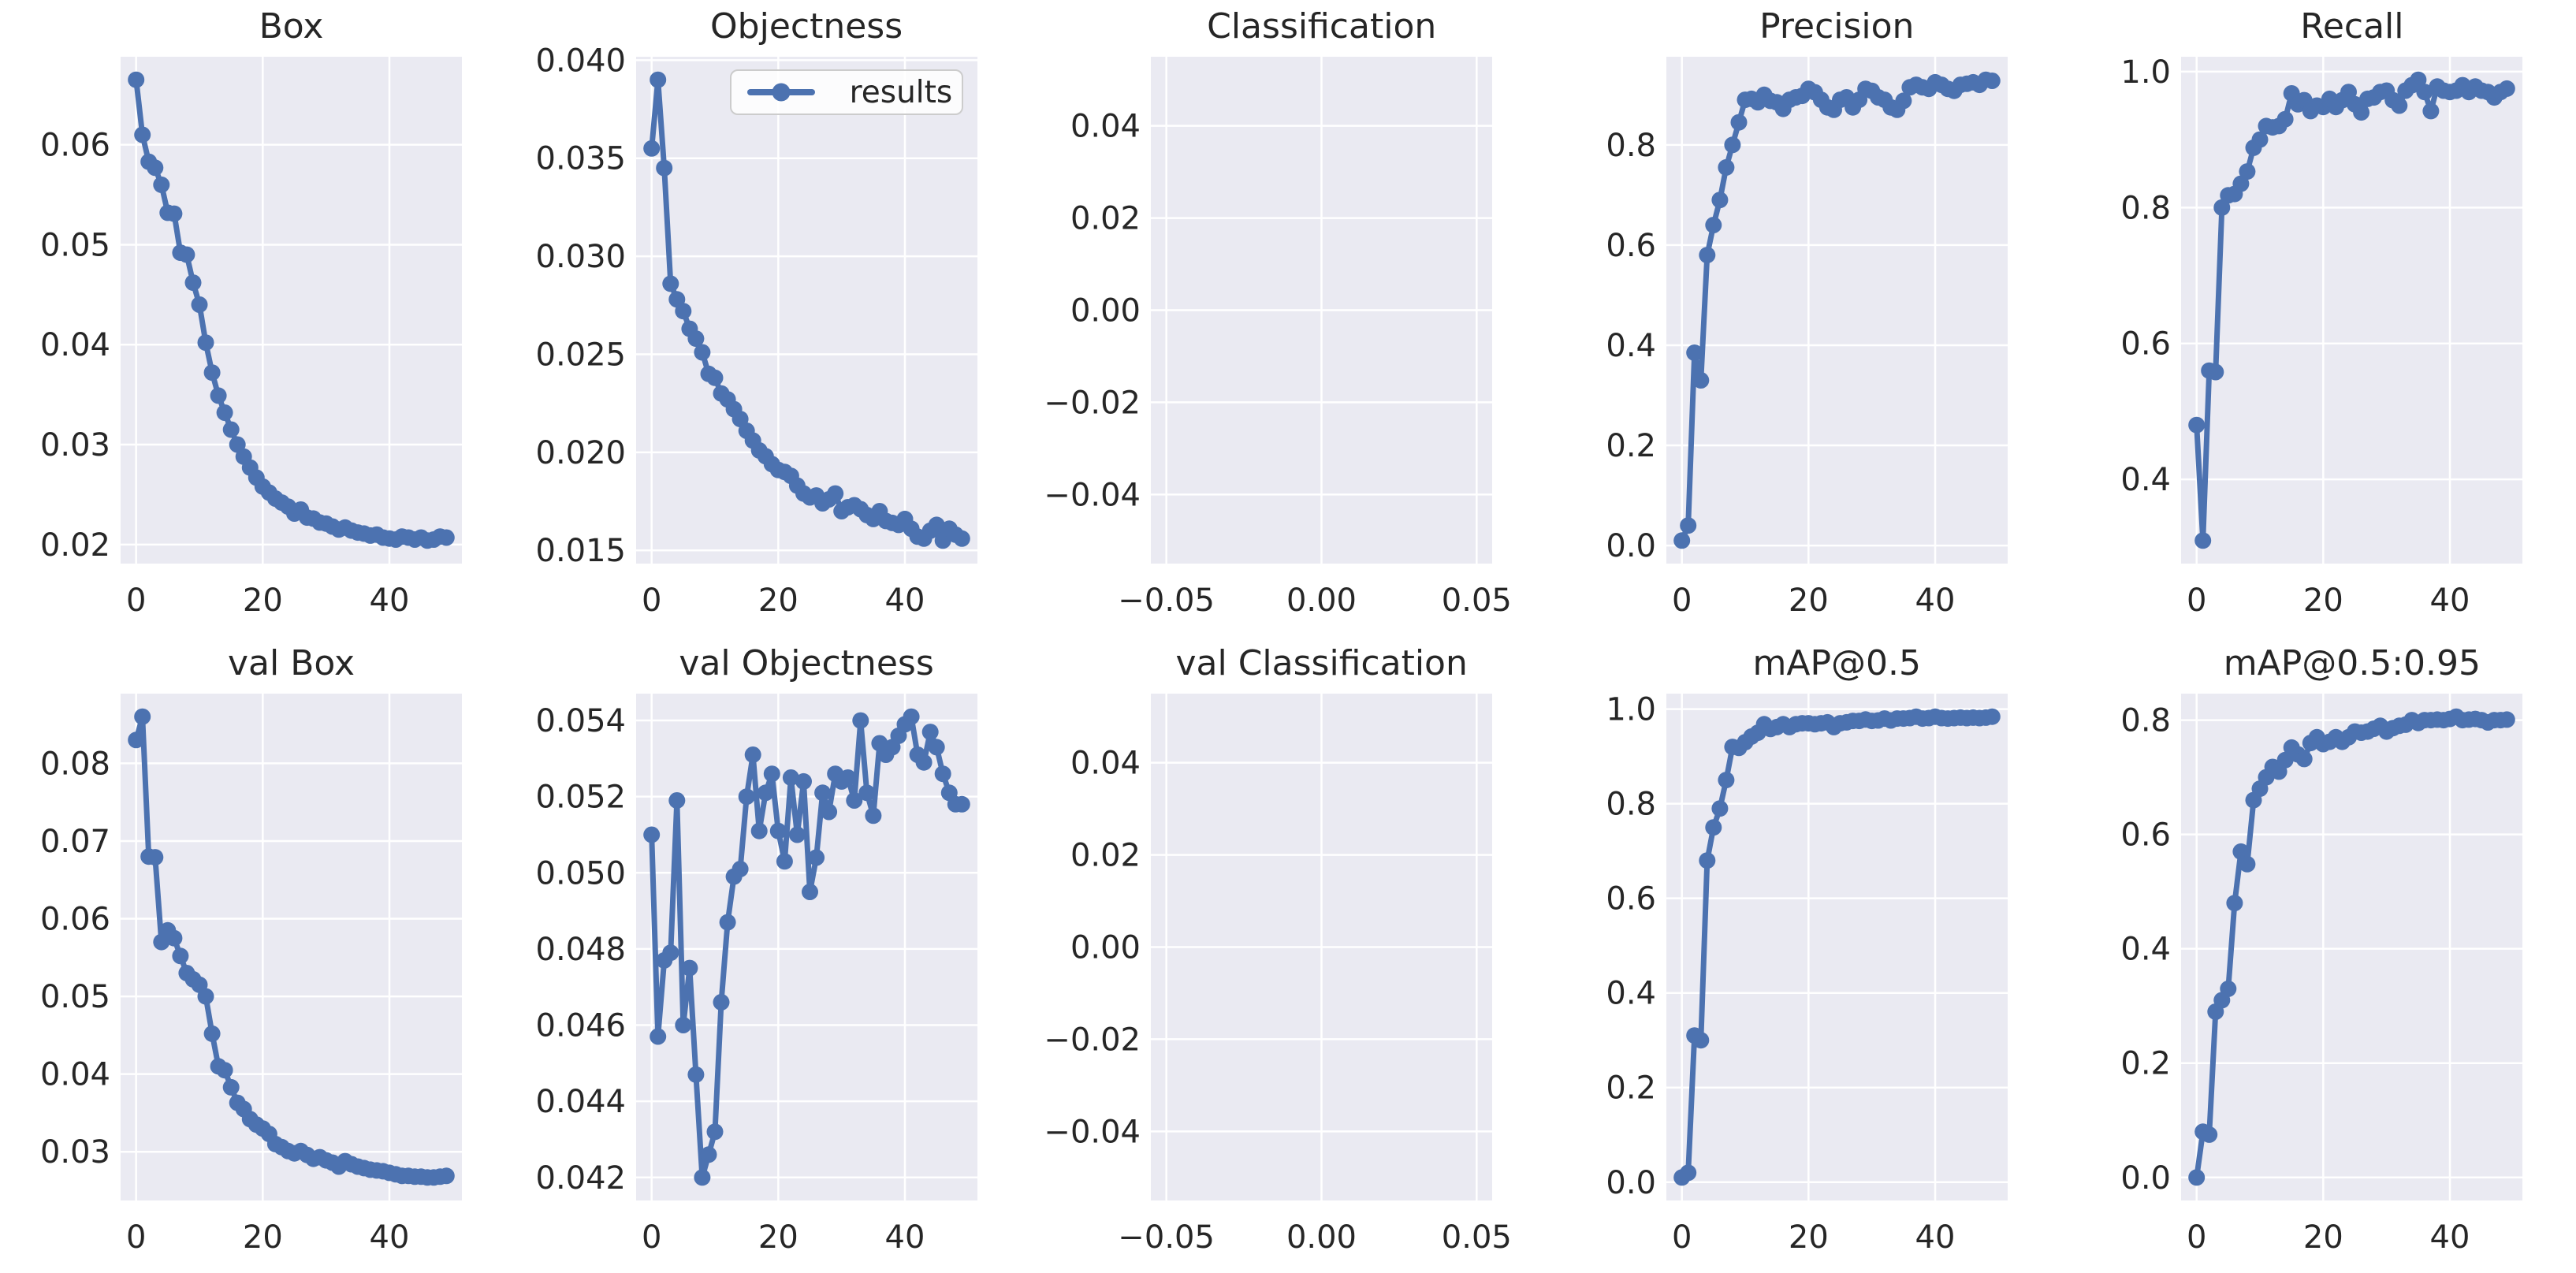 This screenshot has width=2576, height=1273. Describe the element at coordinates (1803, 955) in the screenshot. I see `subplot-map50: mAP@0.5 0 20 40 0.0 0.2 0.4 0.6 0.8 1.0` at that location.